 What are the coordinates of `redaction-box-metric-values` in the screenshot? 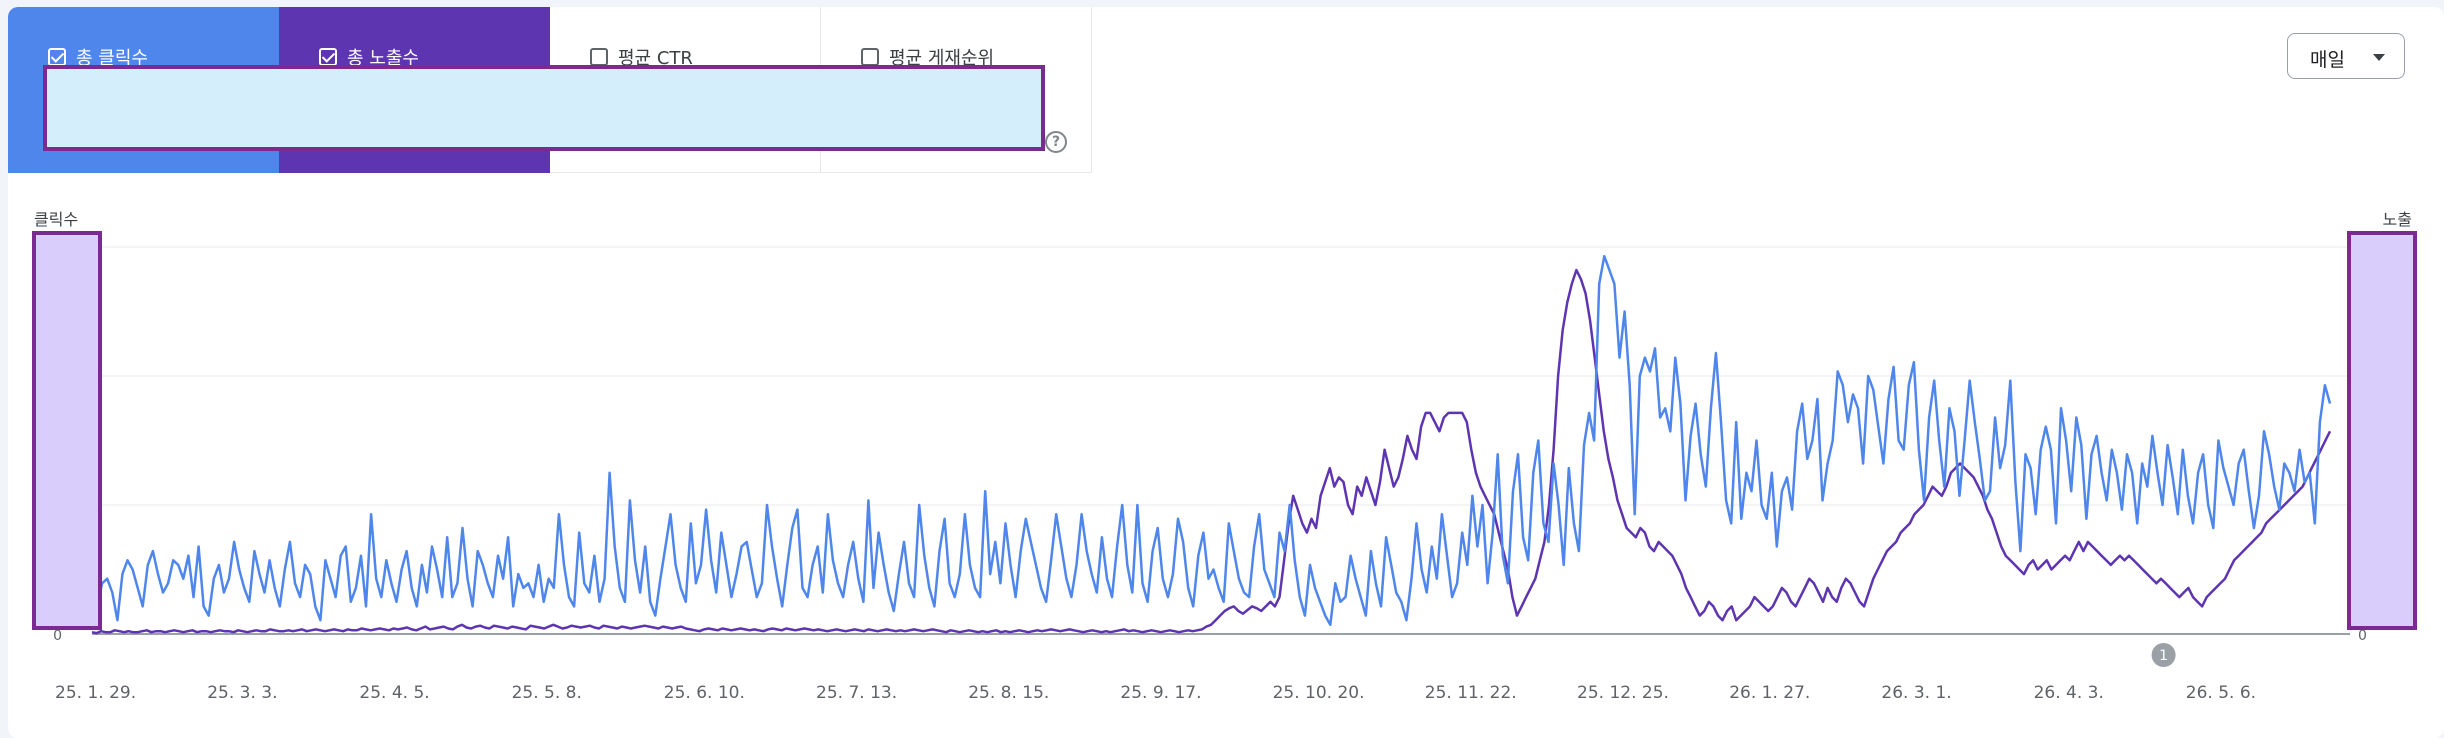 It's located at (544, 108).